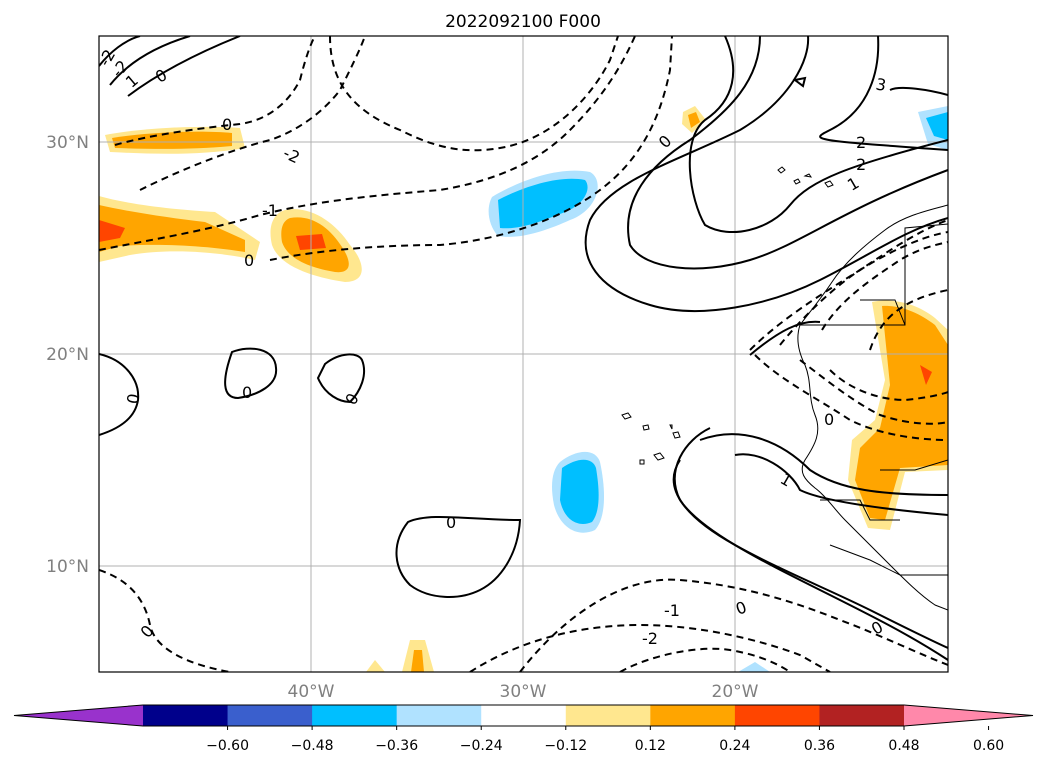  I want to click on lon-label: 30°W, so click(523, 692).